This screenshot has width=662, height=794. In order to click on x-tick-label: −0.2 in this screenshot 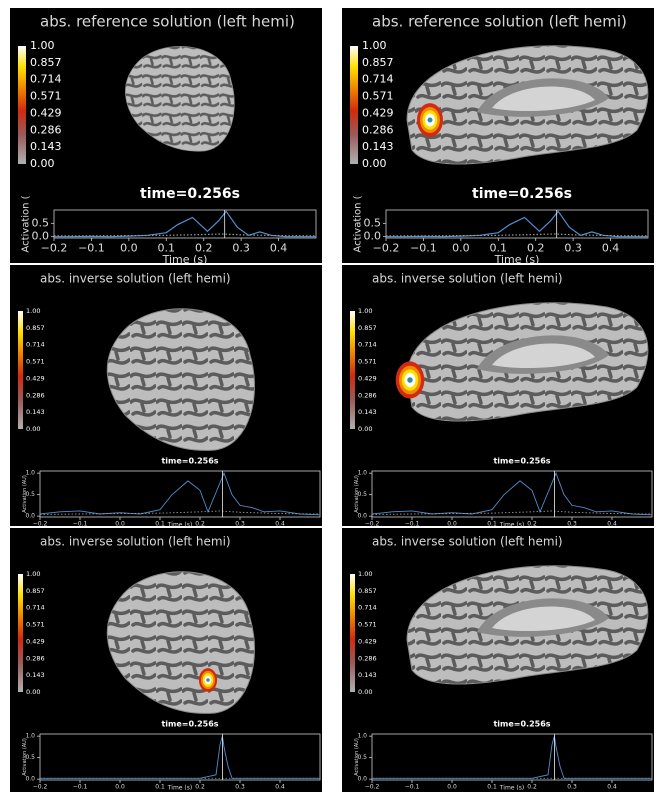, I will do `click(40, 524)`.